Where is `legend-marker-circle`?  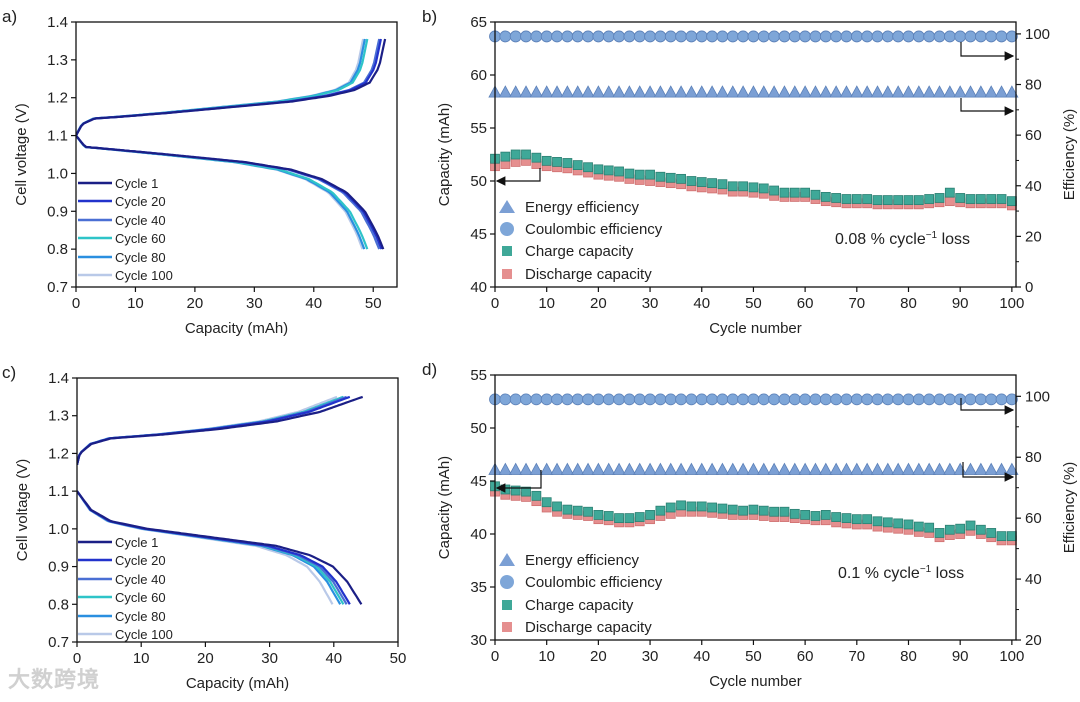
legend-marker-circle is located at coordinates (507, 229).